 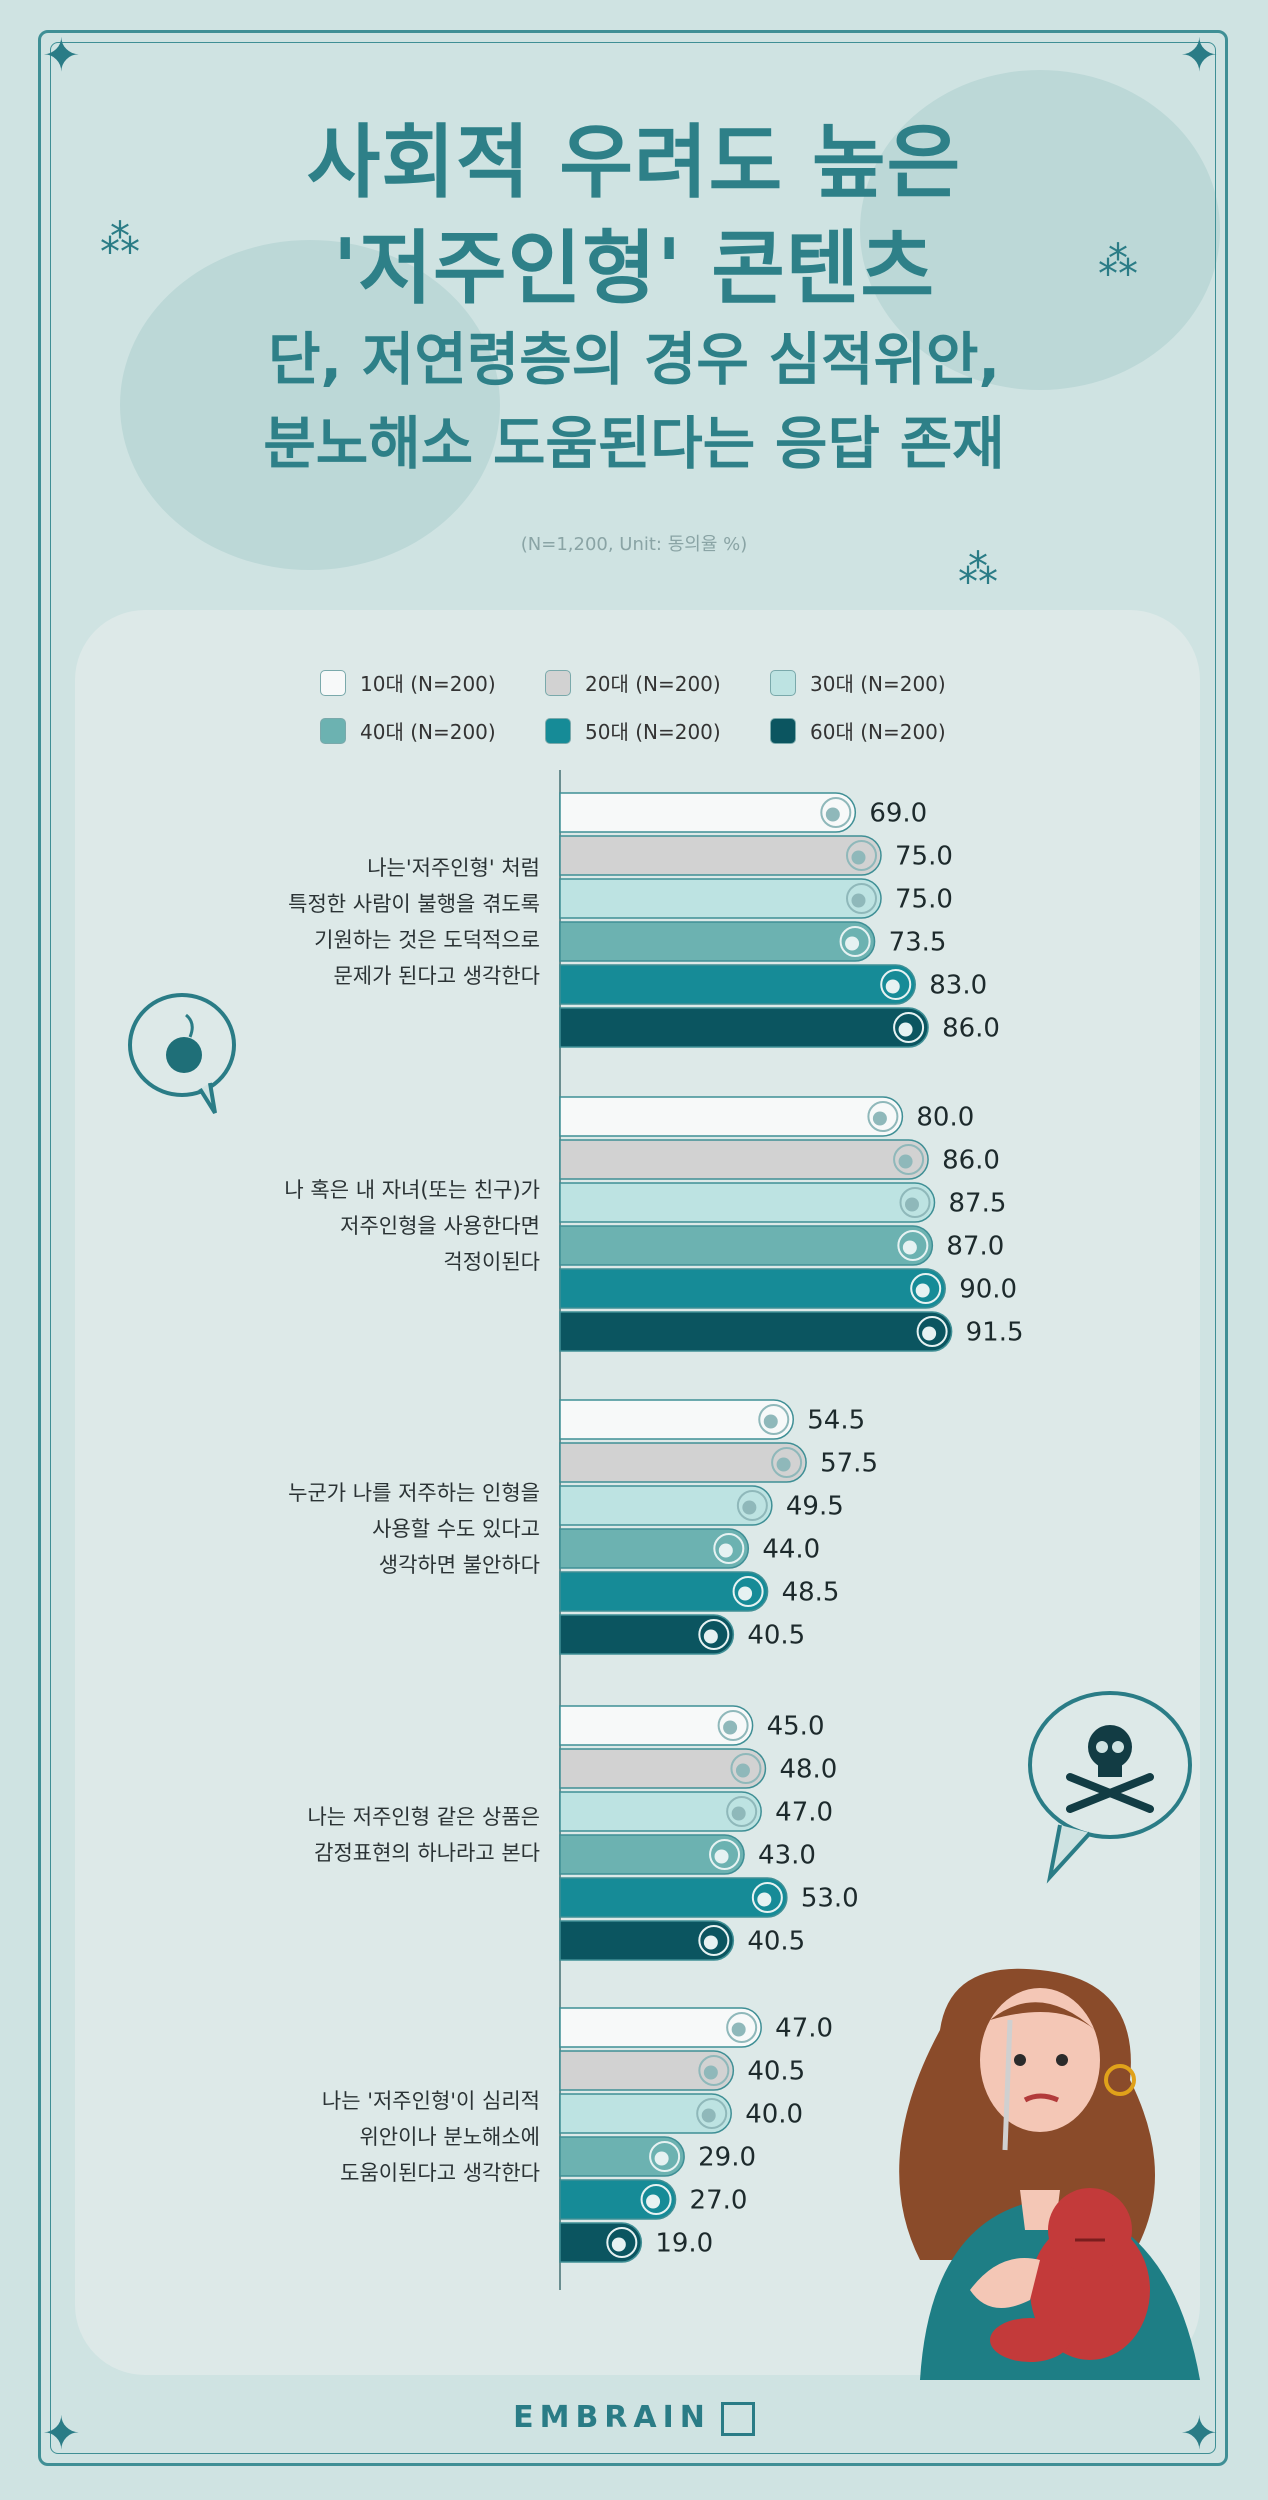 What do you see at coordinates (719, 2201) in the screenshot?
I see `data-label: 27.0` at bounding box center [719, 2201].